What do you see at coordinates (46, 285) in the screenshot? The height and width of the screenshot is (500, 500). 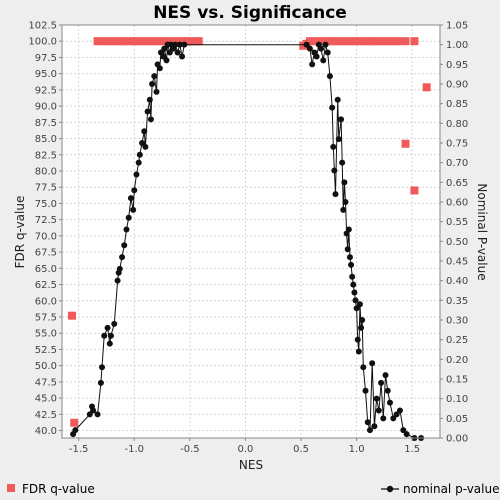 I see `y-left-tick-label: 62.5` at bounding box center [46, 285].